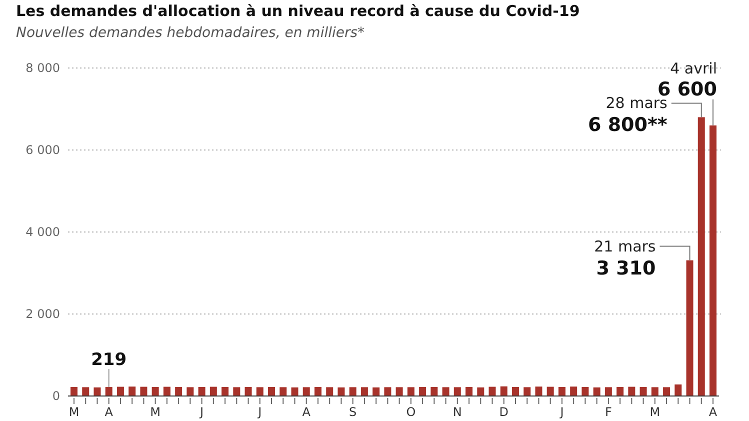 Image resolution: width=749 pixels, height=421 pixels. What do you see at coordinates (411, 412) in the screenshot?
I see `x-tick-label: O` at bounding box center [411, 412].